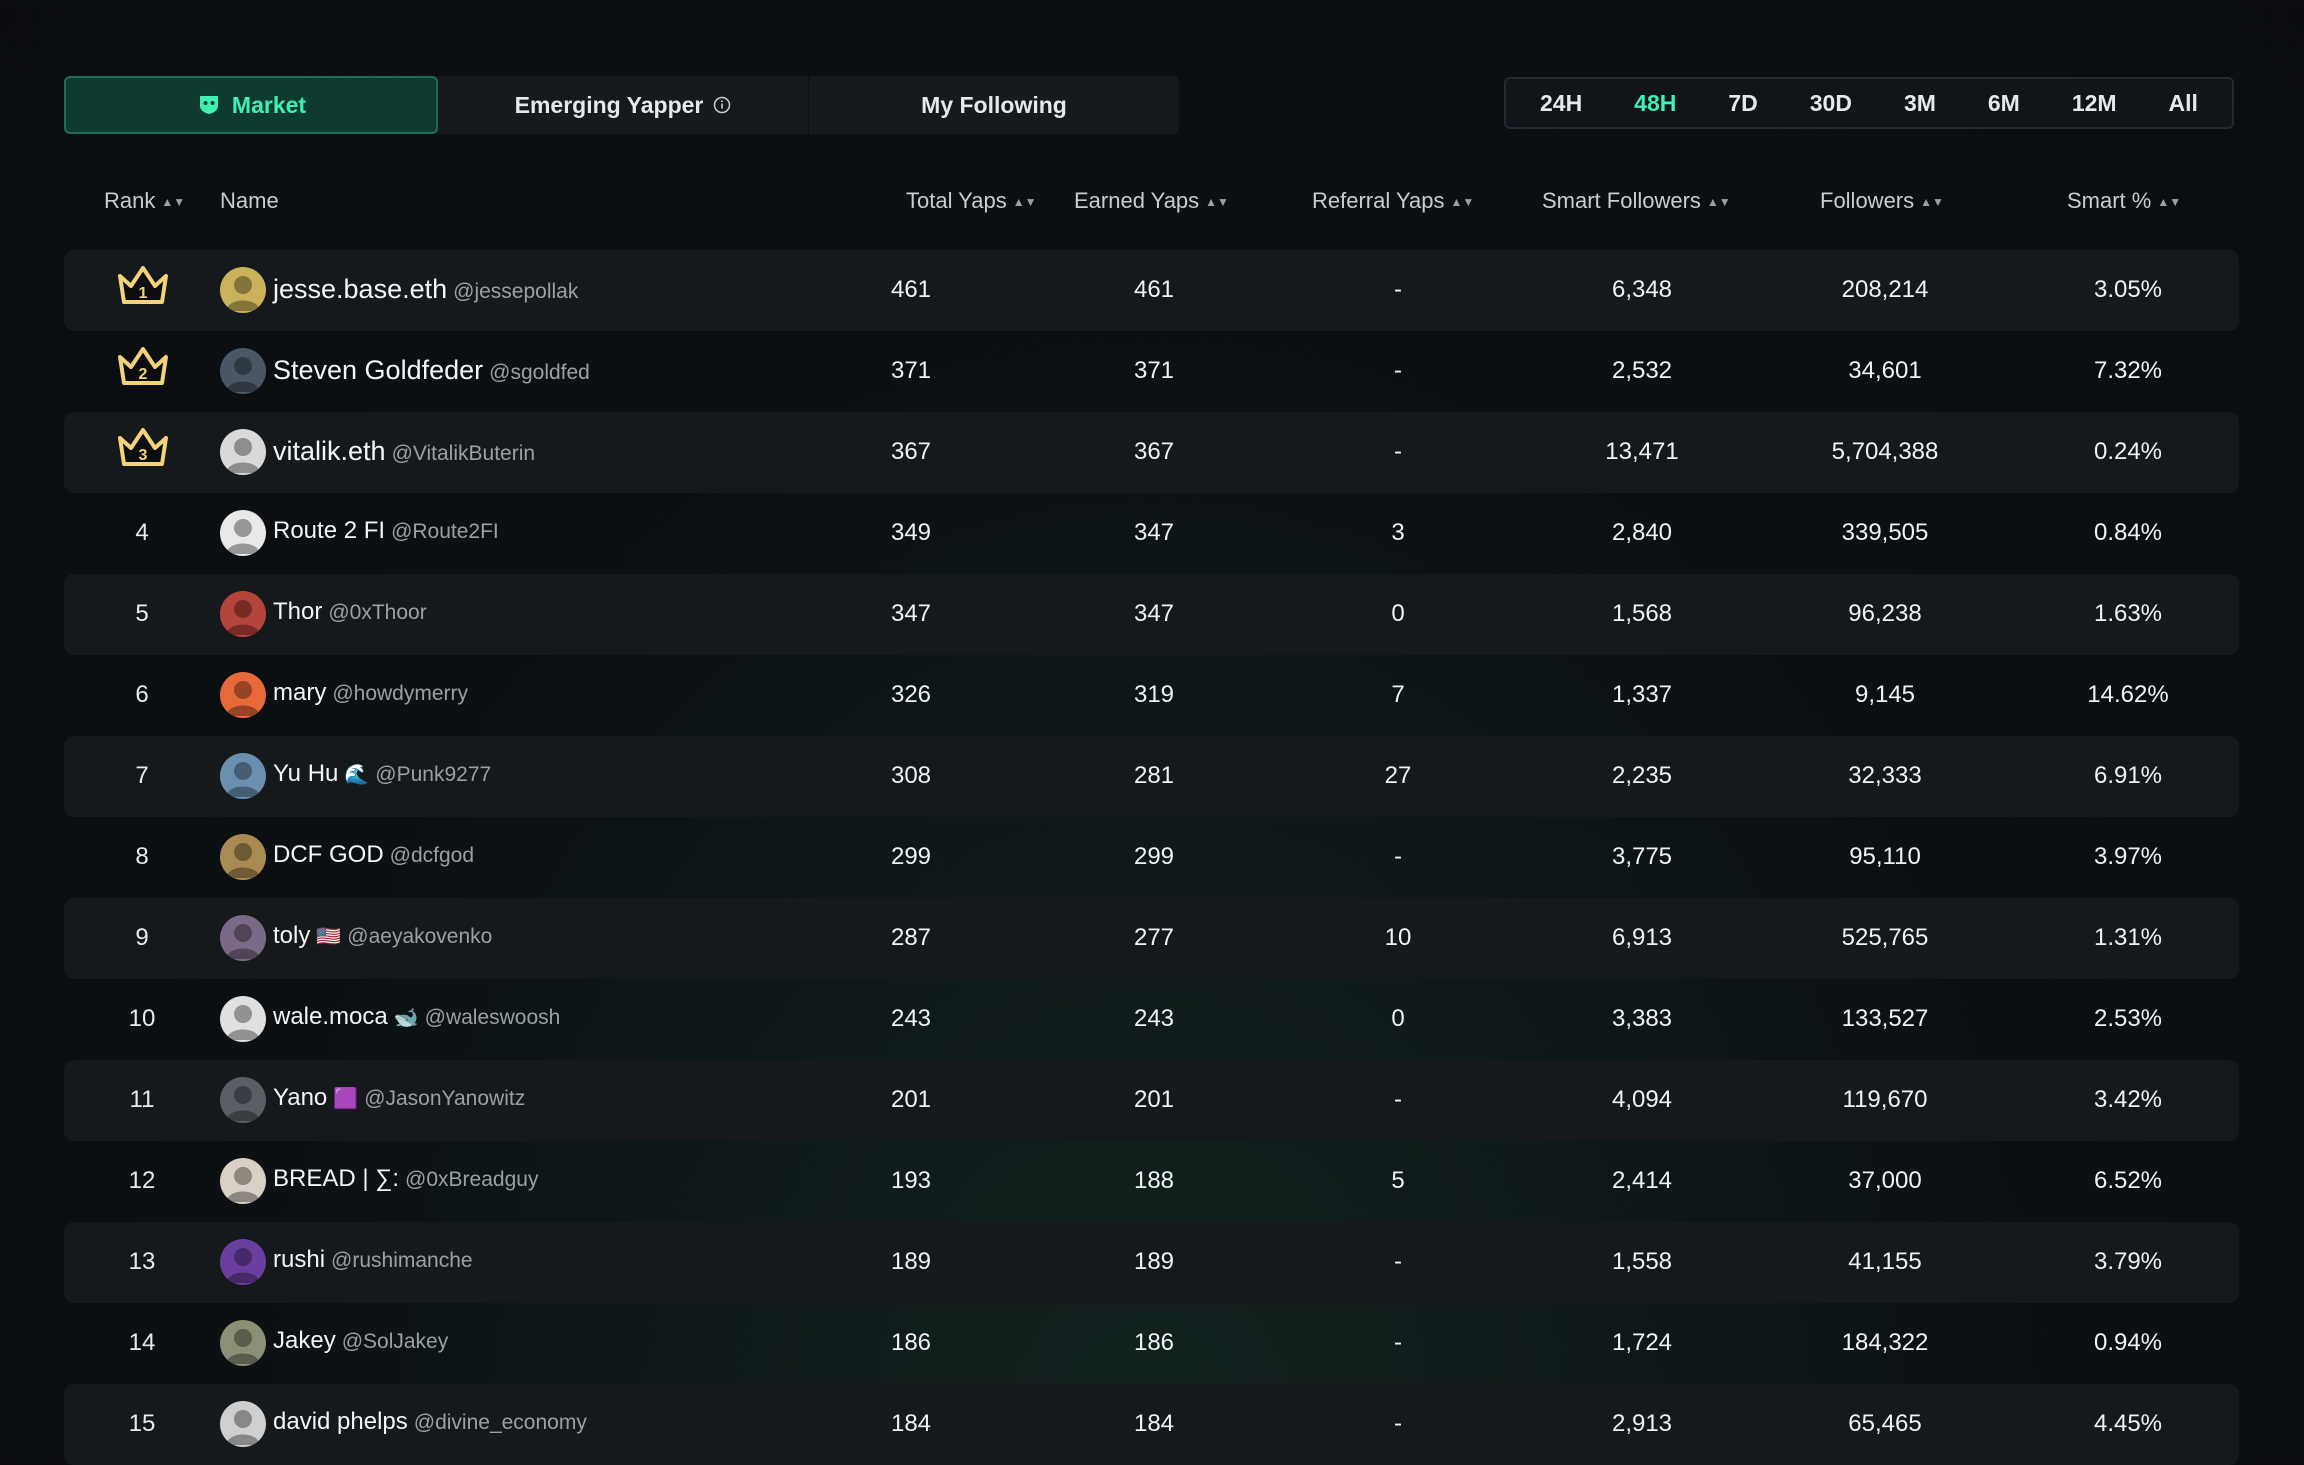 This screenshot has height=1465, width=2304. Describe the element at coordinates (2183, 102) in the screenshot. I see `time-filter-all: All` at that location.